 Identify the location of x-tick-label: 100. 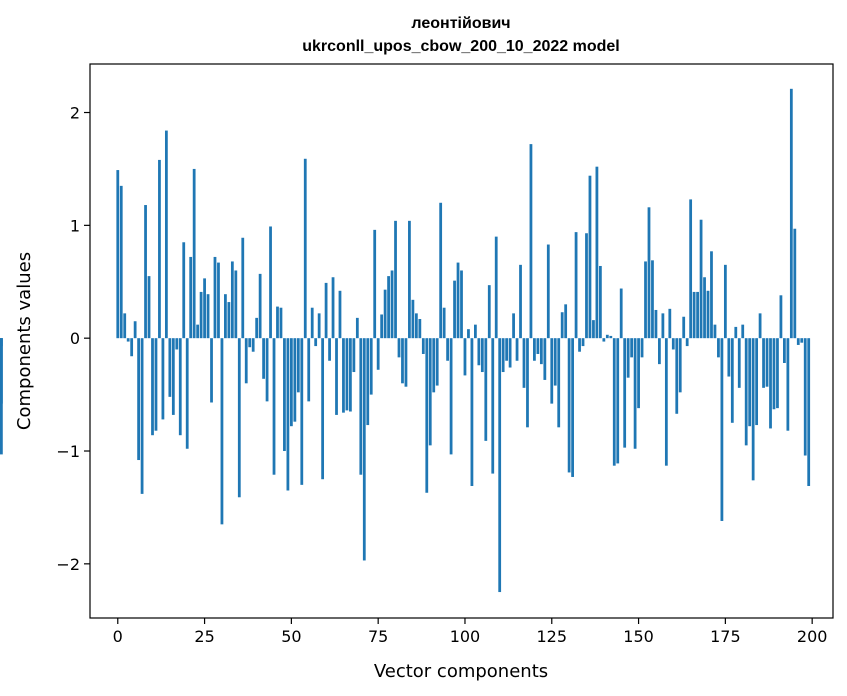
(465, 636).